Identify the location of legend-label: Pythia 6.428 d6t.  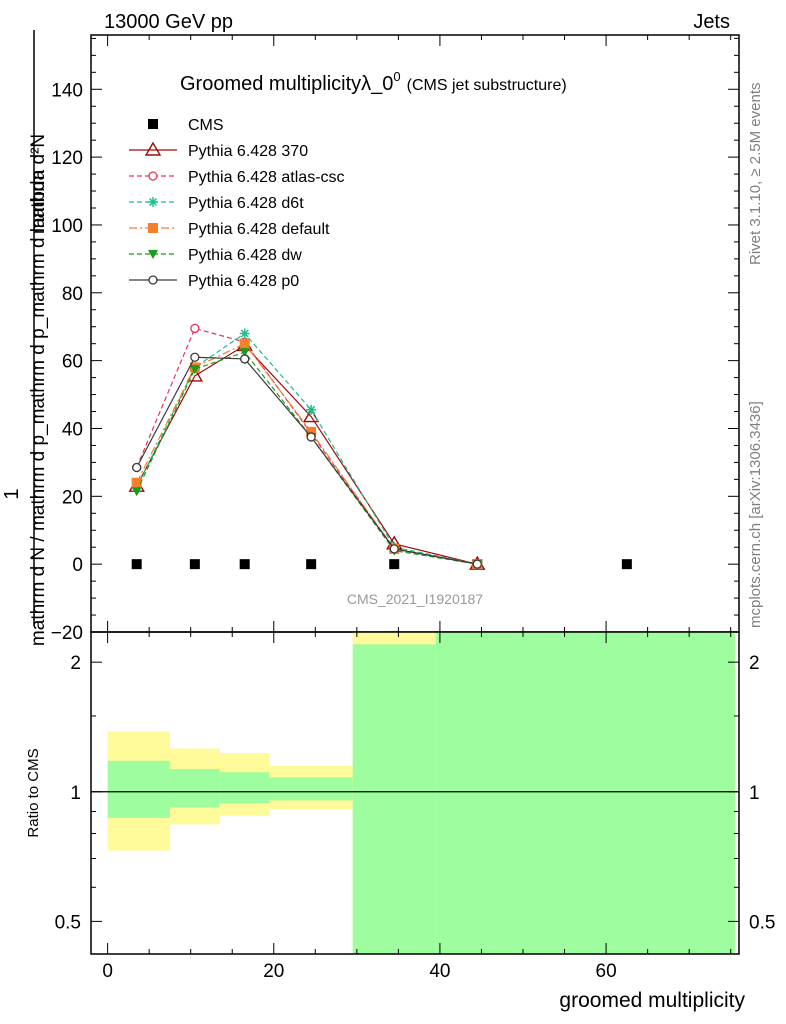
(246, 203).